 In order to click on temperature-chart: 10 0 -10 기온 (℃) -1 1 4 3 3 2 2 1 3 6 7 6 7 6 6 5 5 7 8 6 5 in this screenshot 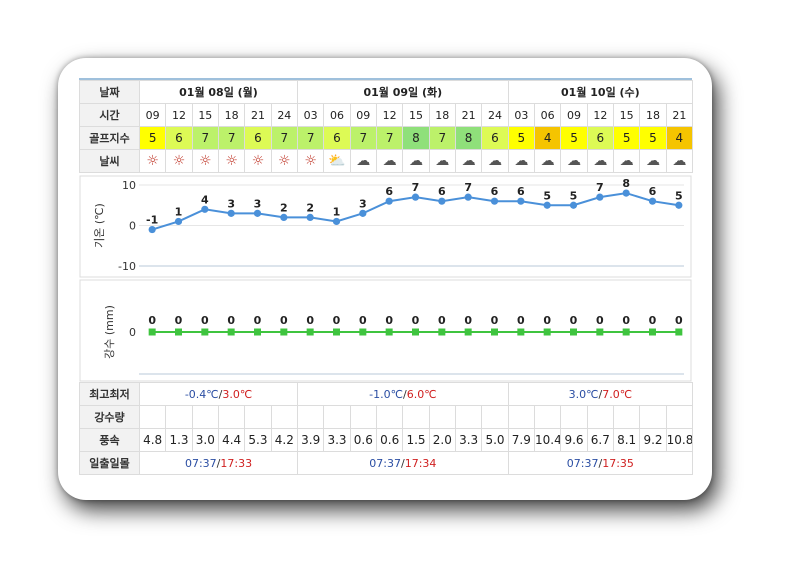, I will do `click(385, 226)`.